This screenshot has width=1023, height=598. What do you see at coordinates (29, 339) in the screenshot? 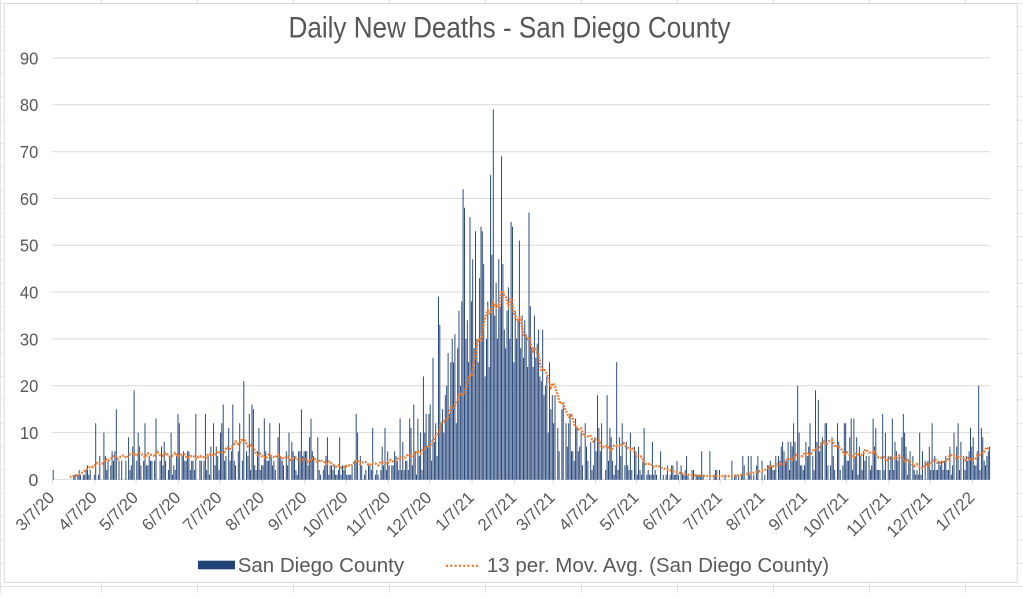
I see `svg-text: 30` at bounding box center [29, 339].